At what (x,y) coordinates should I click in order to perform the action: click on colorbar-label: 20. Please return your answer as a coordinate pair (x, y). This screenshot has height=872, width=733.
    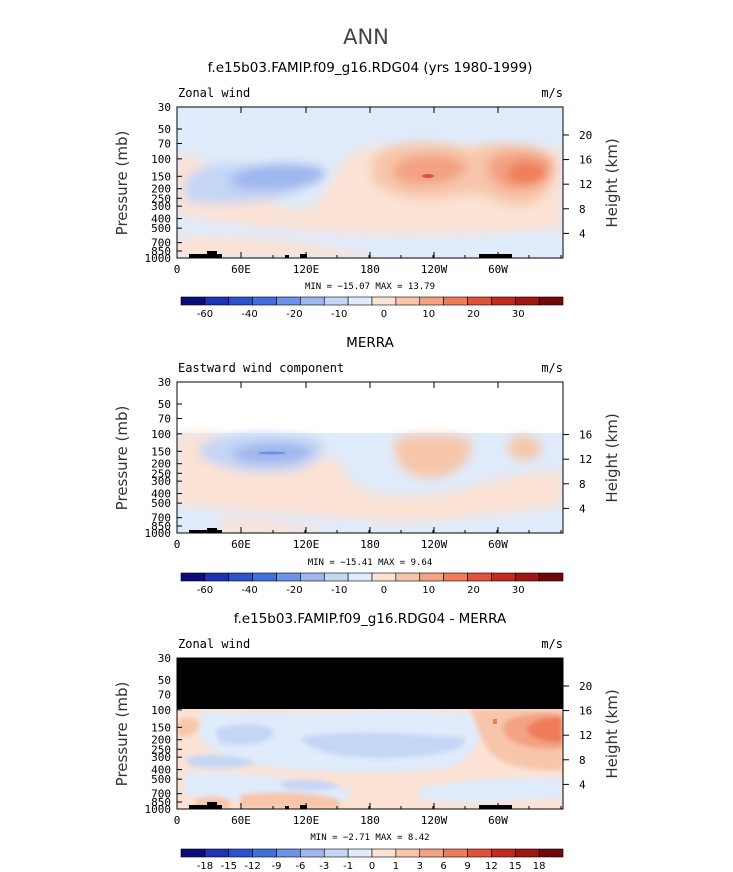
    Looking at the image, I should click on (473, 590).